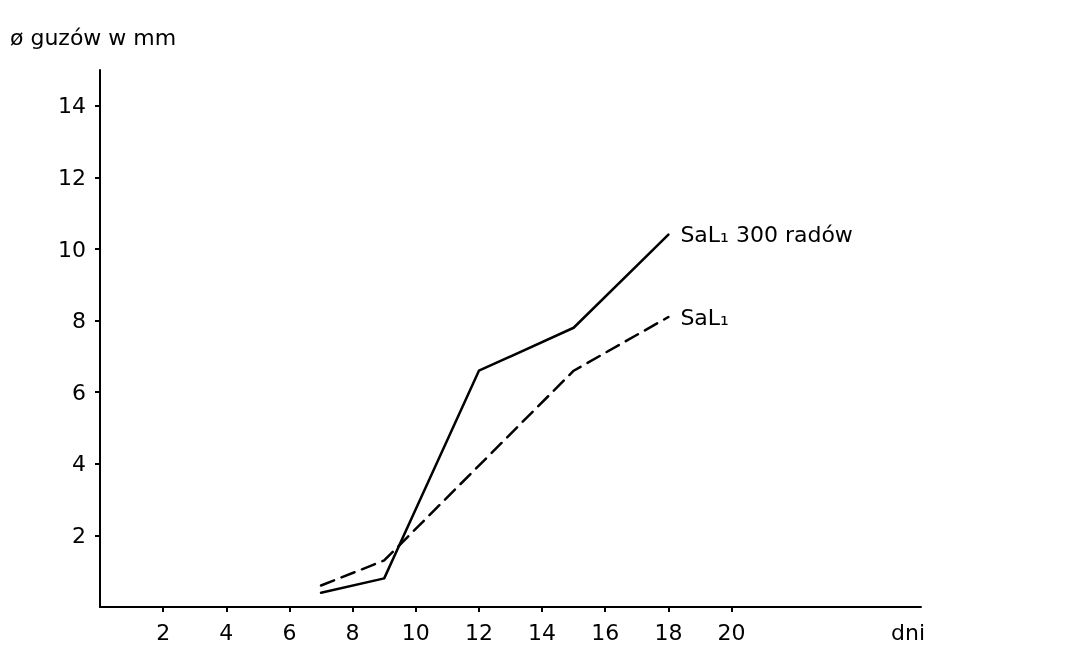  Describe the element at coordinates (289, 632) in the screenshot. I see `x-tick-label: 6` at that location.